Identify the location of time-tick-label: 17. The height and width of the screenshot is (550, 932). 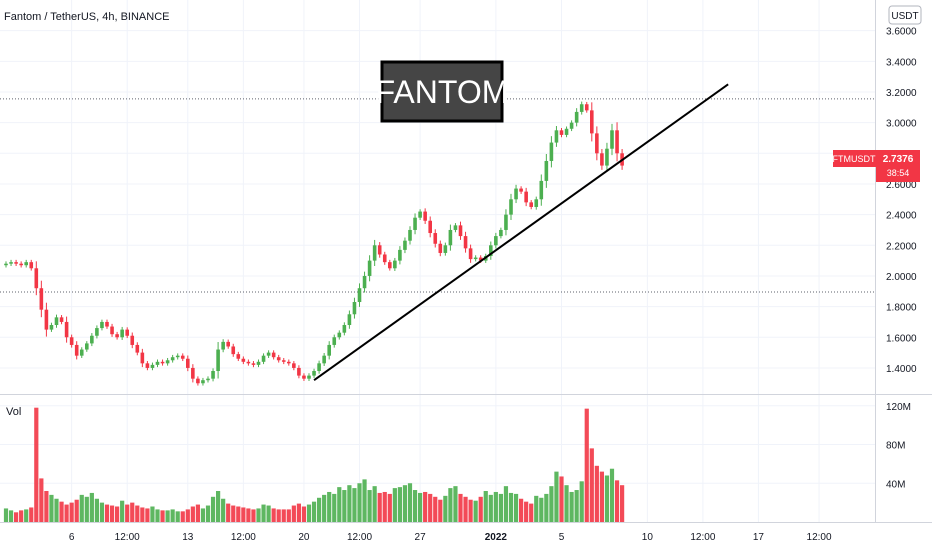
(759, 537).